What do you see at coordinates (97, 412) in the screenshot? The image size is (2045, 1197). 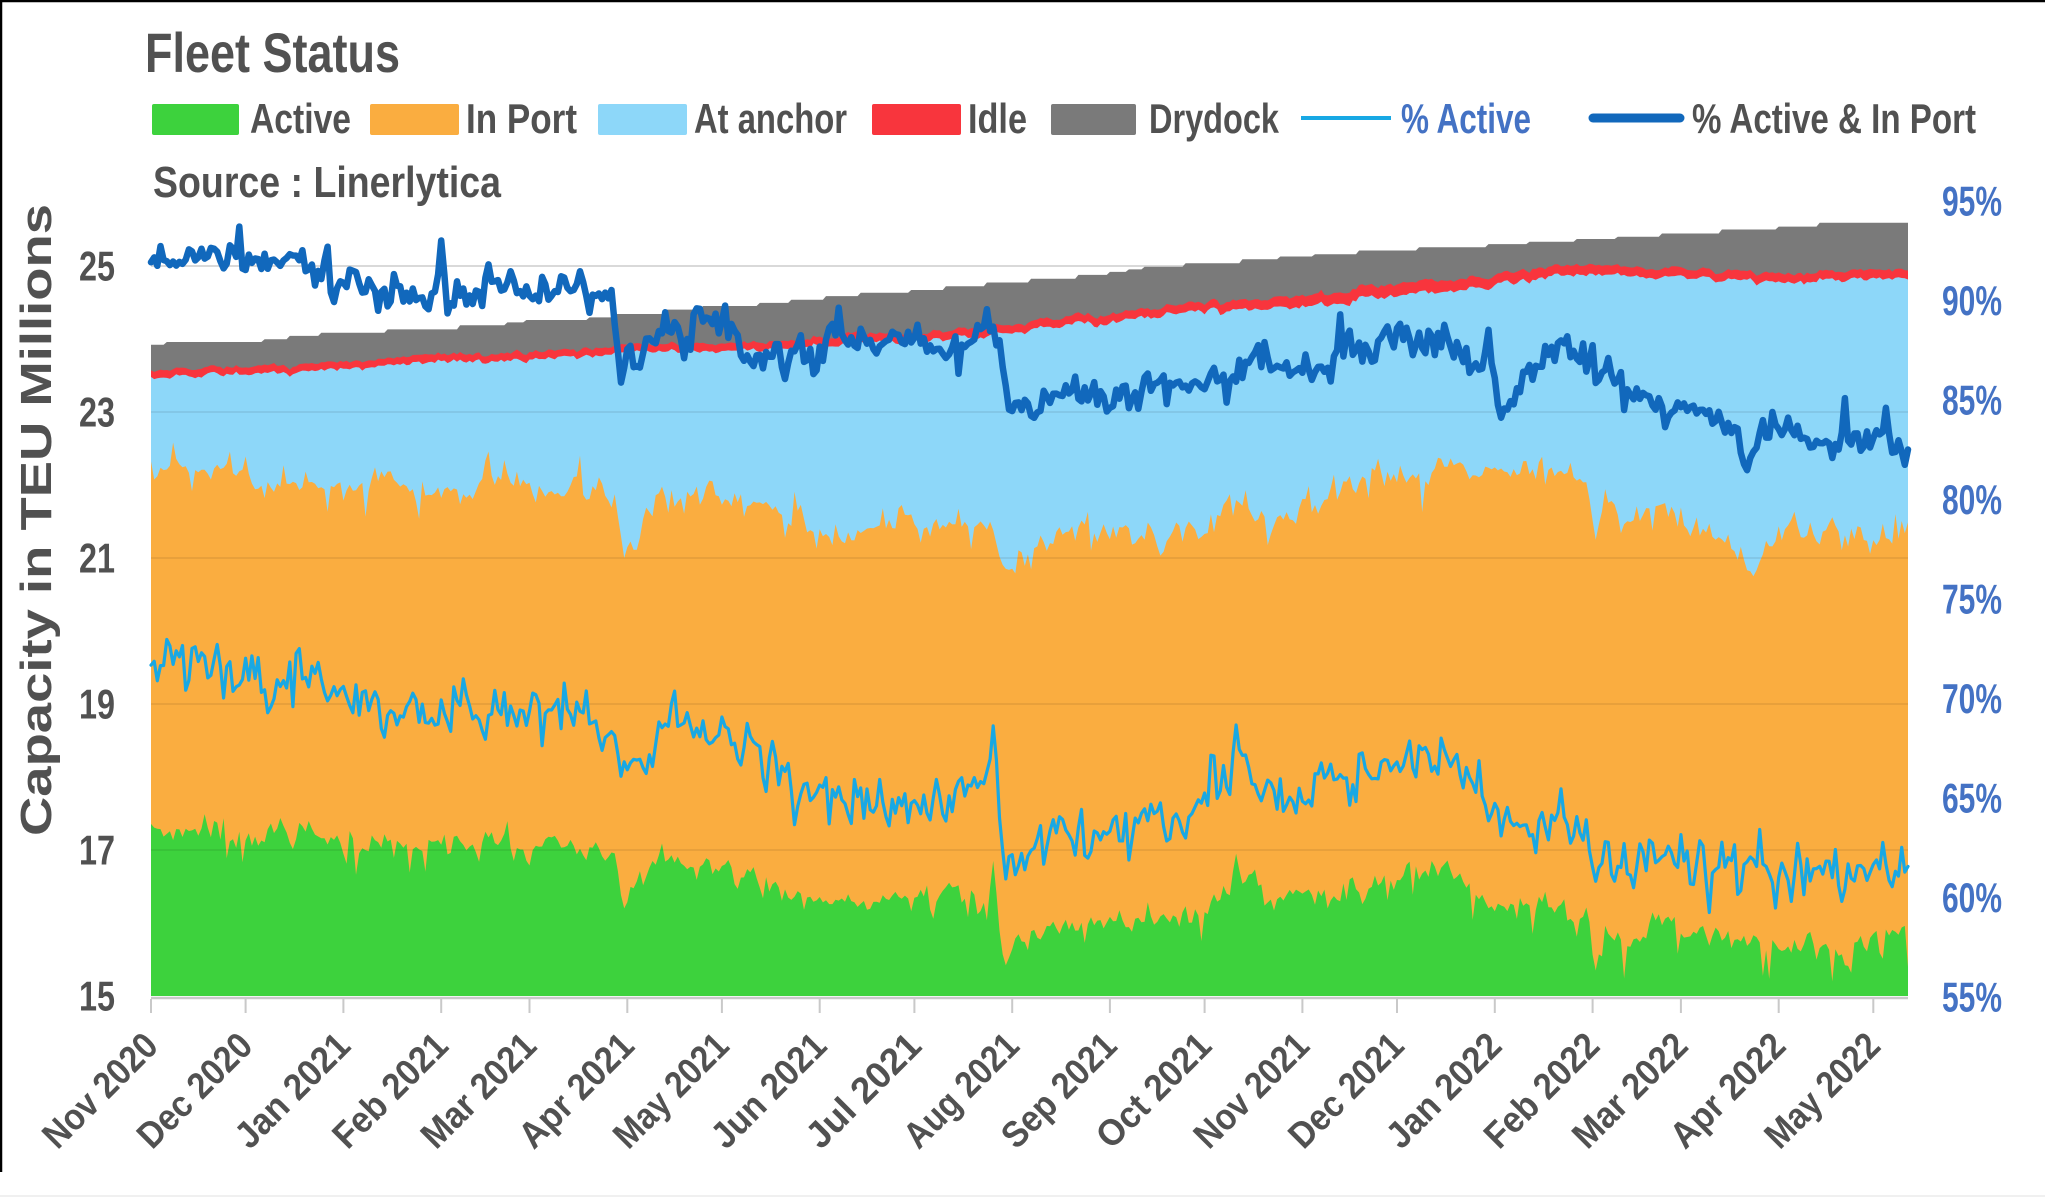 I see `svg-text: 23` at bounding box center [97, 412].